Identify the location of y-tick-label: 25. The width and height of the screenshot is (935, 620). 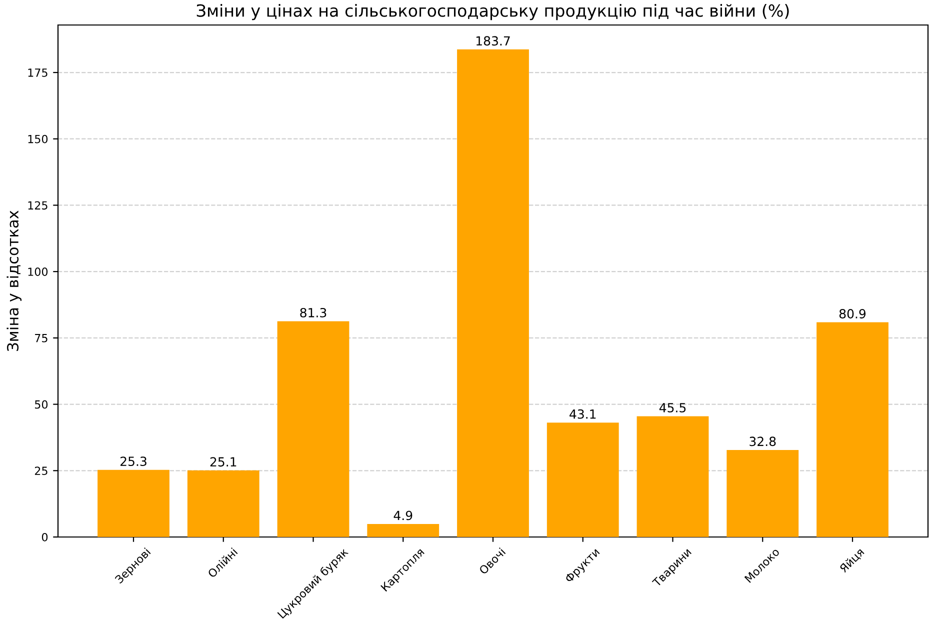
(41, 471).